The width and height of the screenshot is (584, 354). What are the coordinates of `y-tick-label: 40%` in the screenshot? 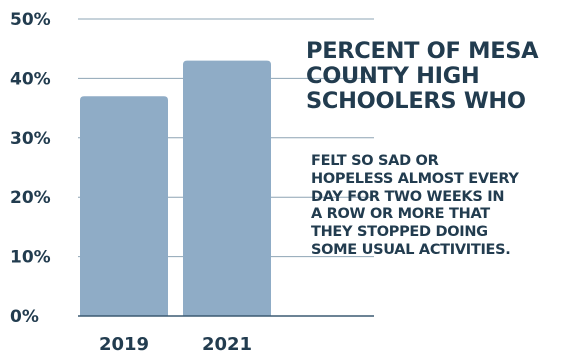 It's located at (30, 79).